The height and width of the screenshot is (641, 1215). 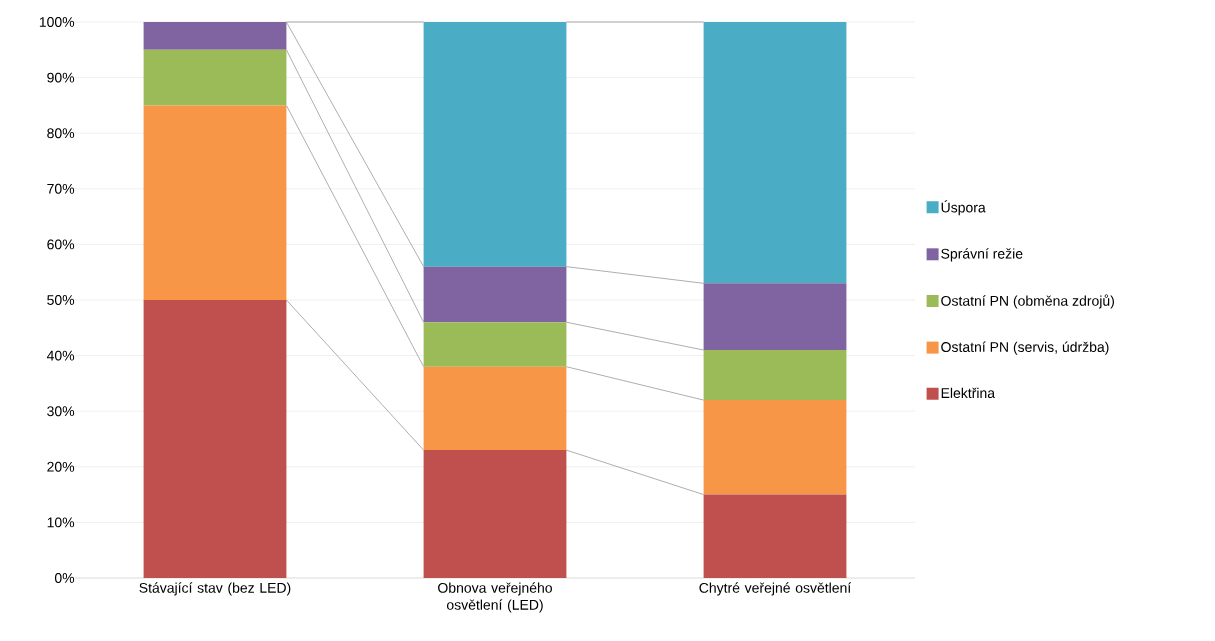 I want to click on y-tick-label: 40%, so click(x=60, y=355).